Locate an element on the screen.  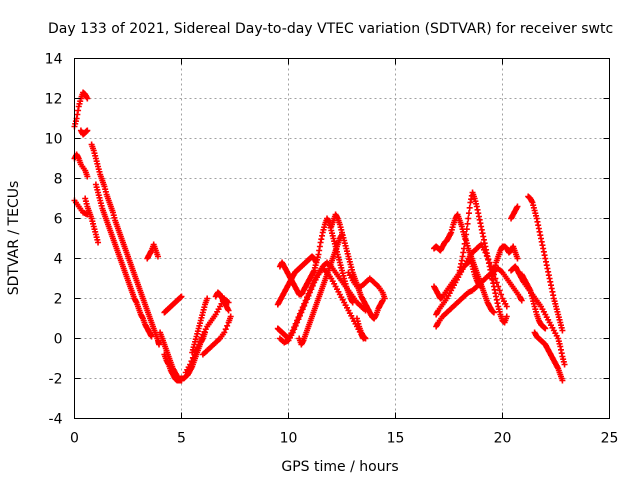
series-pass-J is located at coordinates (173, 367).